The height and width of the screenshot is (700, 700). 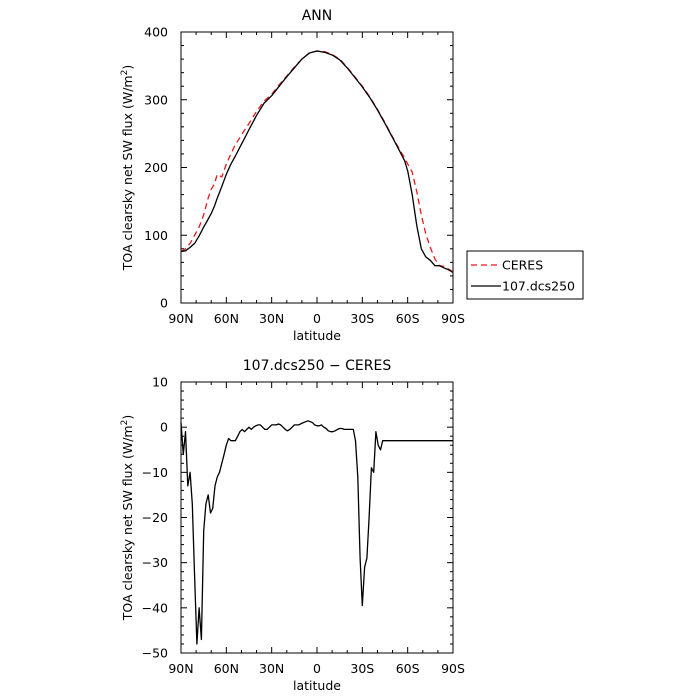 I want to click on bottom-y-tick-label: −20, so click(x=155, y=517).